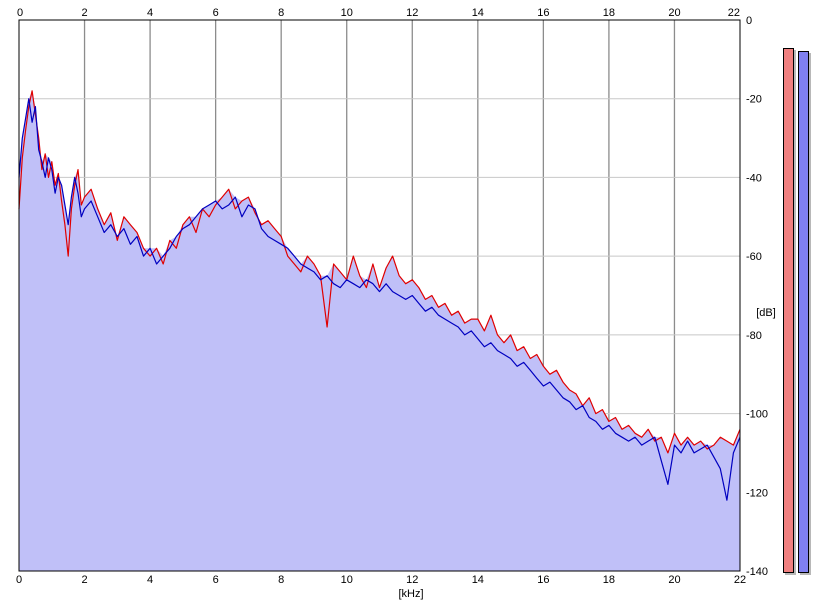  Describe the element at coordinates (543, 580) in the screenshot. I see `x-tick-label-bottom: 16` at that location.